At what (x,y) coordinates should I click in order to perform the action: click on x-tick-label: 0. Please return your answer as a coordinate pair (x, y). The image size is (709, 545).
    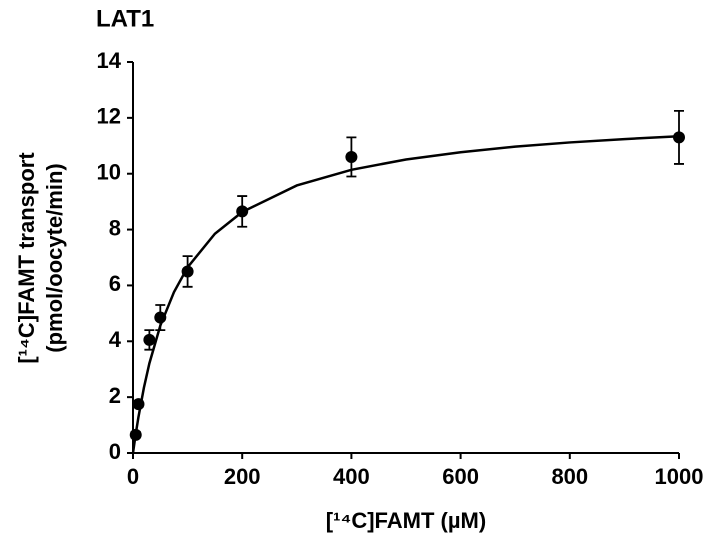
    Looking at the image, I should click on (133, 476).